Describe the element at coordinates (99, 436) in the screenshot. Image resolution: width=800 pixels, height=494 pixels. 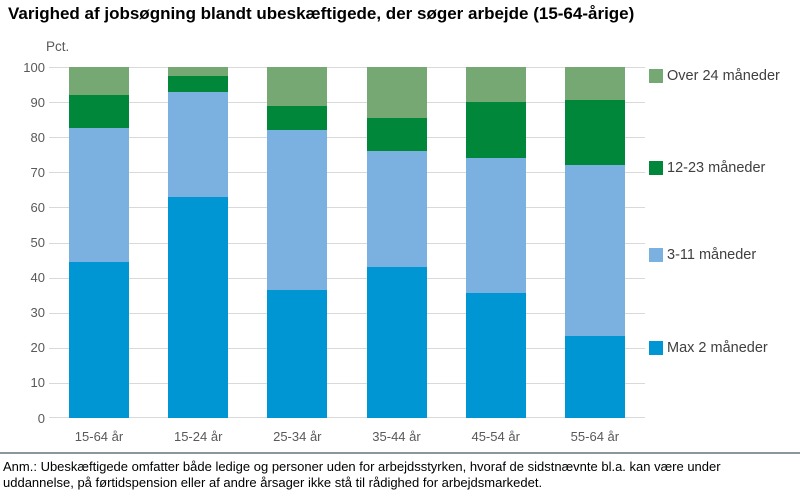
I see `x-tick-label-1: 15-64 år` at that location.